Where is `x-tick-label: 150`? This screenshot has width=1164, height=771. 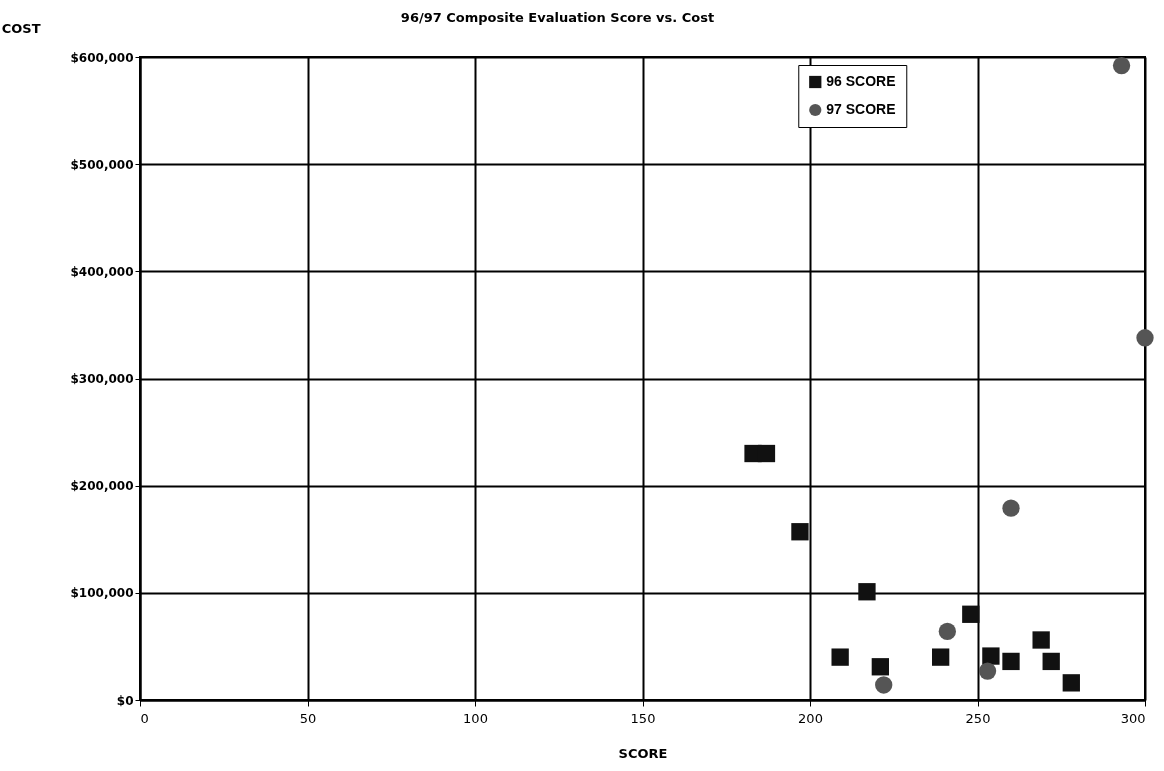
x-tick-label: 150 is located at coordinates (643, 718).